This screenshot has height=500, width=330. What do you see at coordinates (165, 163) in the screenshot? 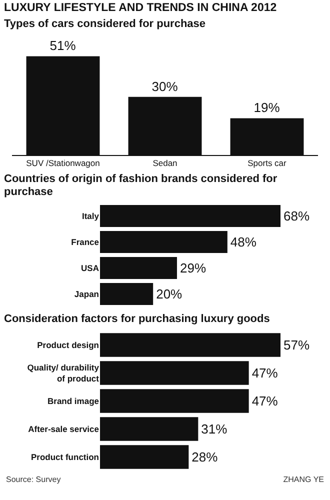
I see `x-tick-label: Sedan` at bounding box center [165, 163].